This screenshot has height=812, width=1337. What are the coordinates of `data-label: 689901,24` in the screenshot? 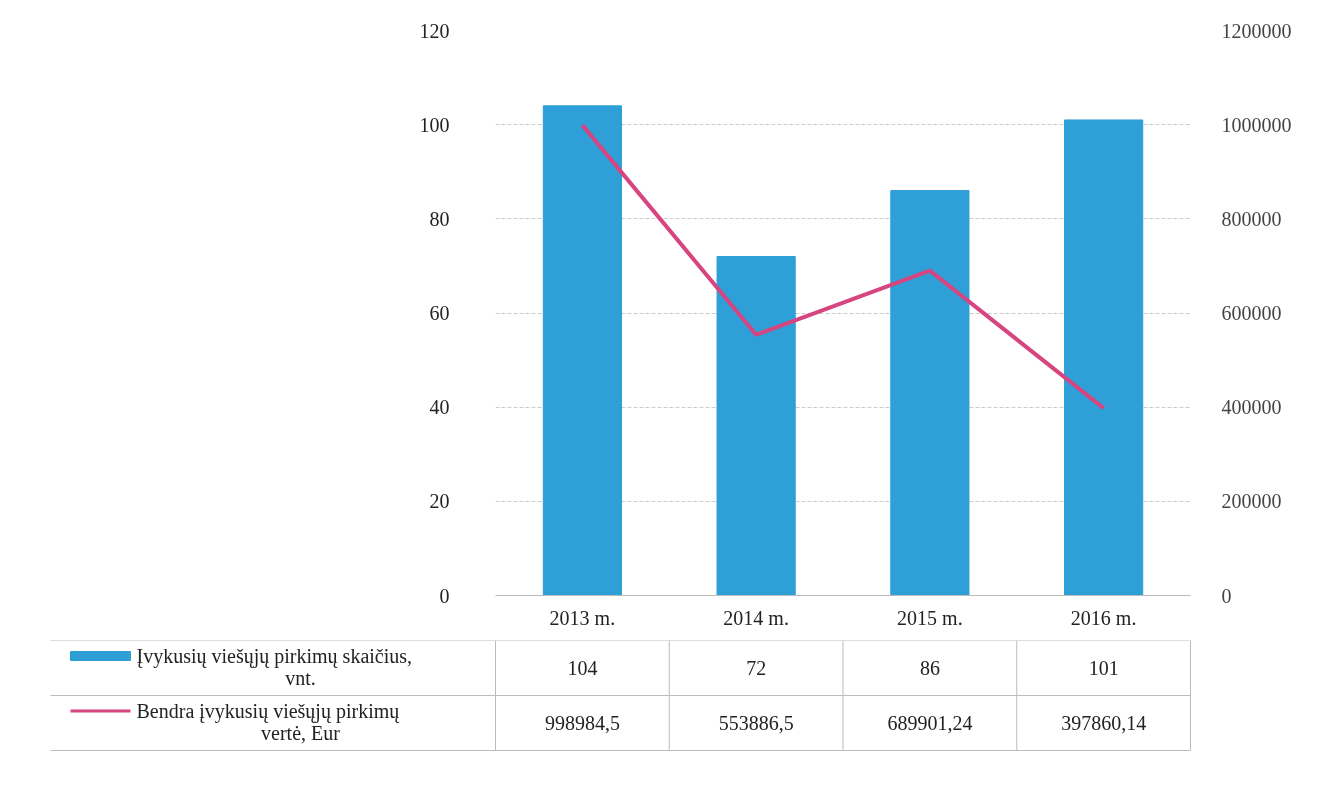 It's located at (930, 723).